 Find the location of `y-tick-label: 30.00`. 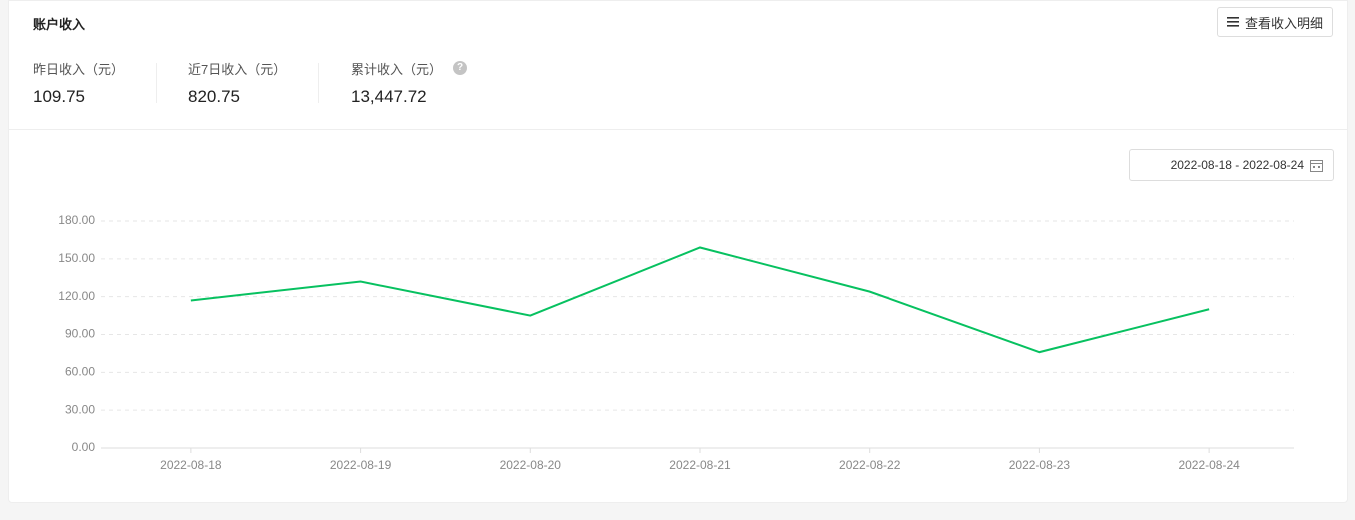

y-tick-label: 30.00 is located at coordinates (80, 409).